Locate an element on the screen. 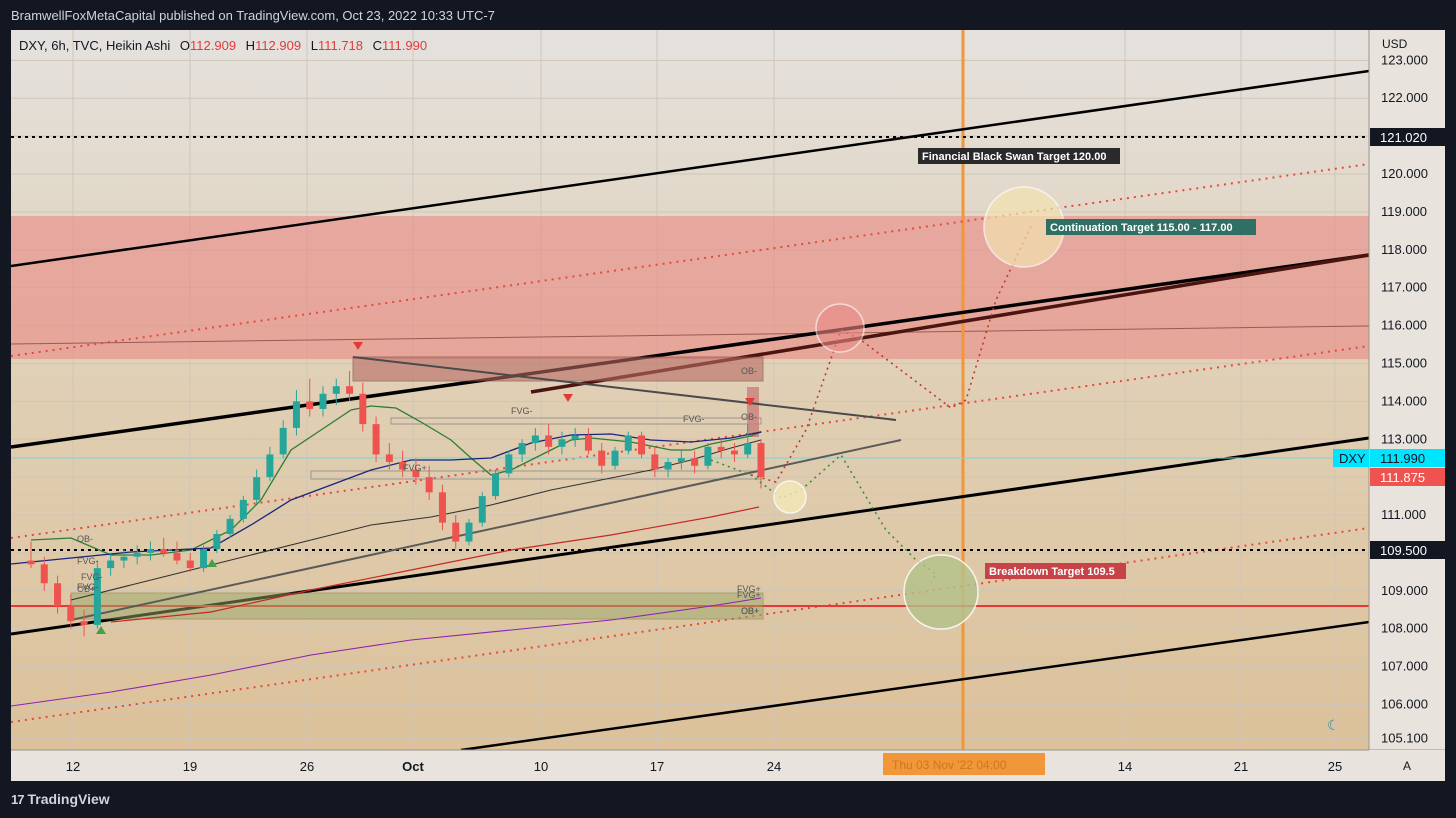 This screenshot has width=1456, height=818. circle-mid is located at coordinates (840, 328).